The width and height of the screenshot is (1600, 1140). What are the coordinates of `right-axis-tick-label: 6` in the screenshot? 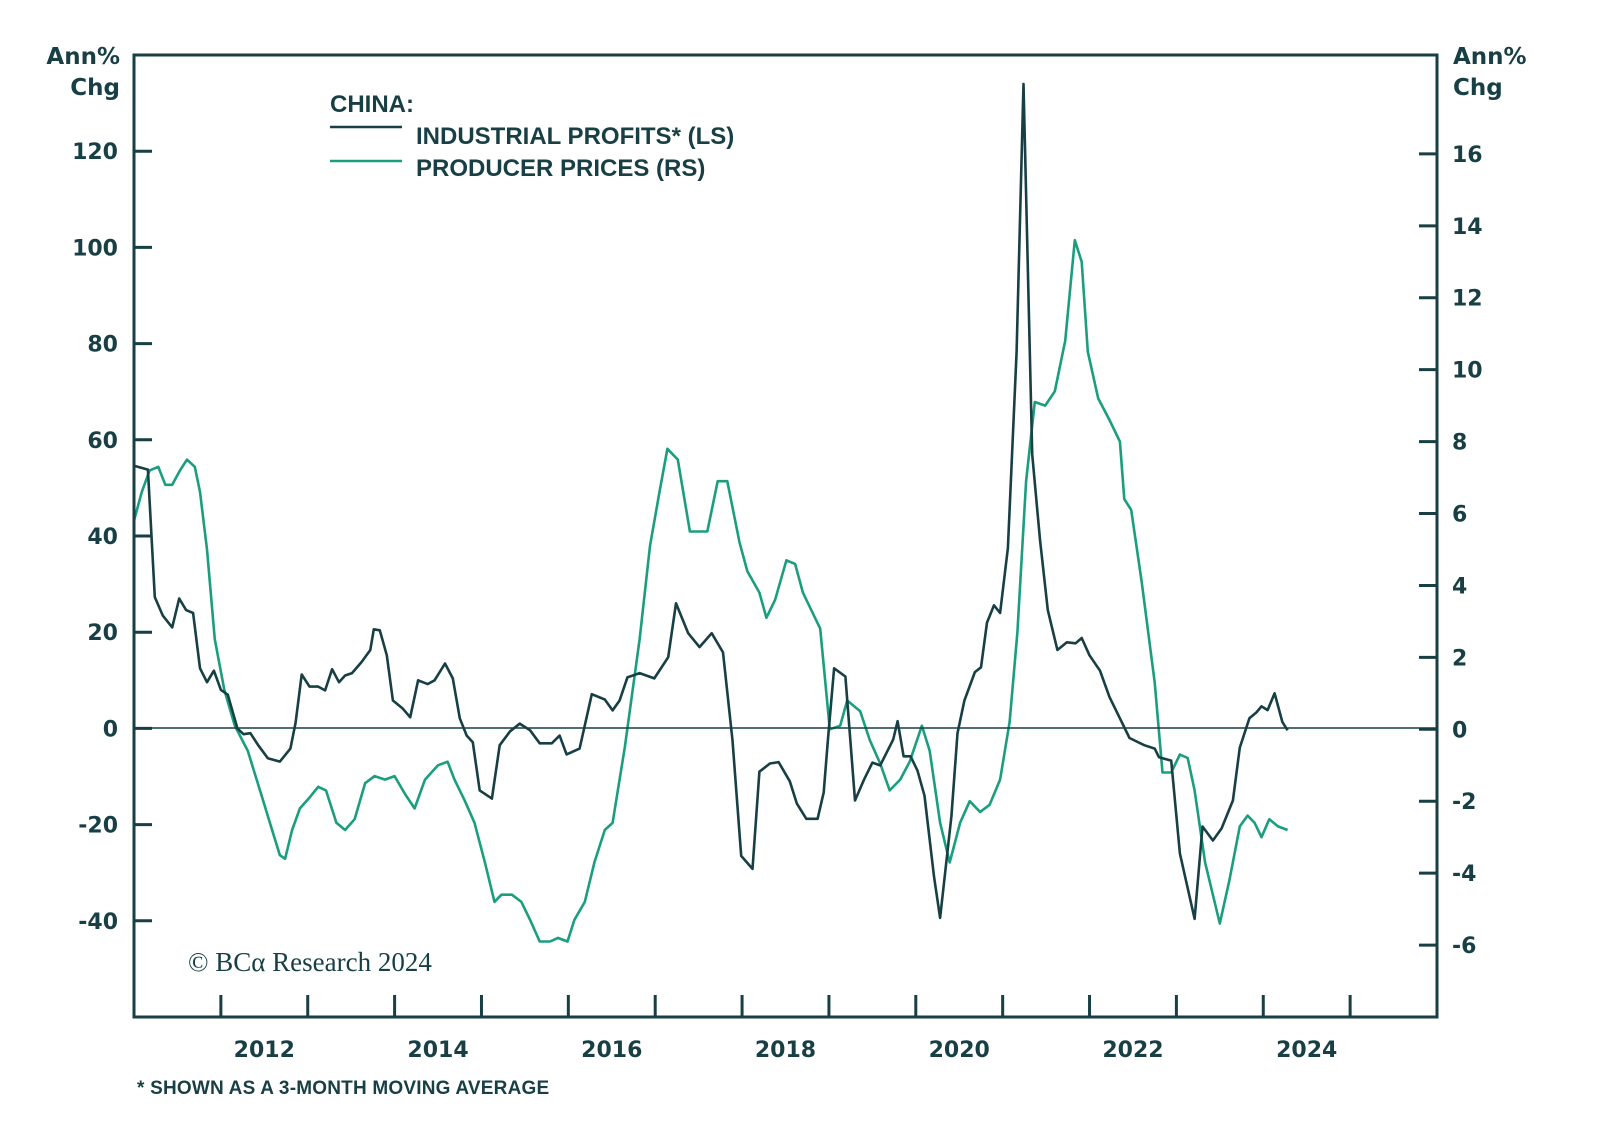 It's located at (1459, 515).